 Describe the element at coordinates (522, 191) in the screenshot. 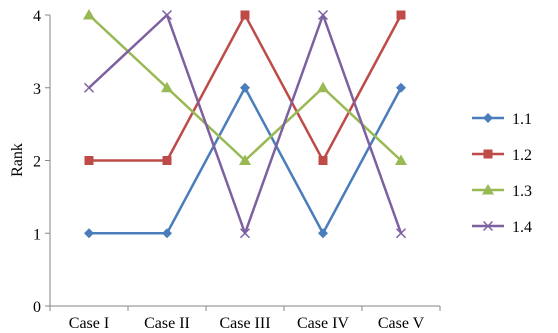

I see `legend-label: 1.3` at that location.